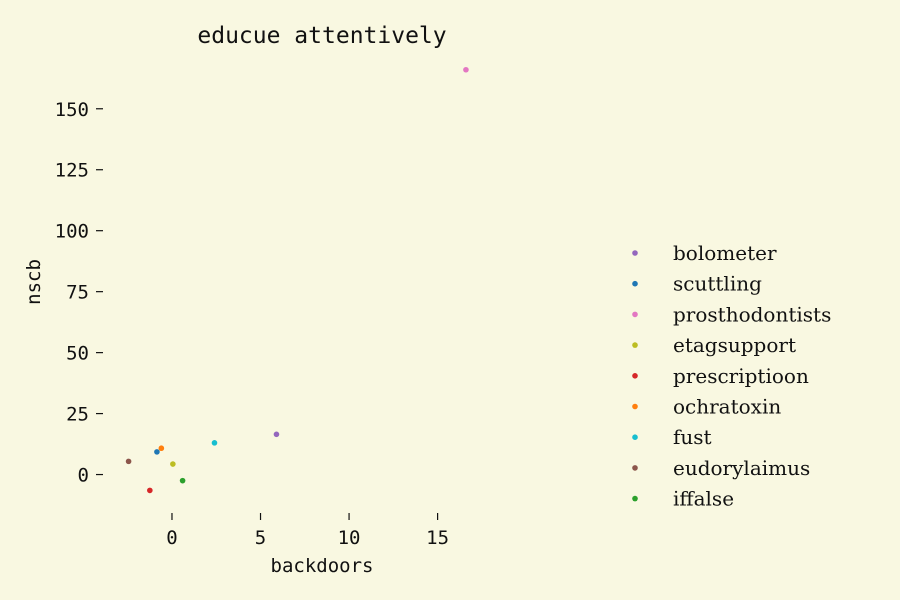  Describe the element at coordinates (727, 407) in the screenshot. I see `legend-label-ochratoxin: ochratoxin` at that location.